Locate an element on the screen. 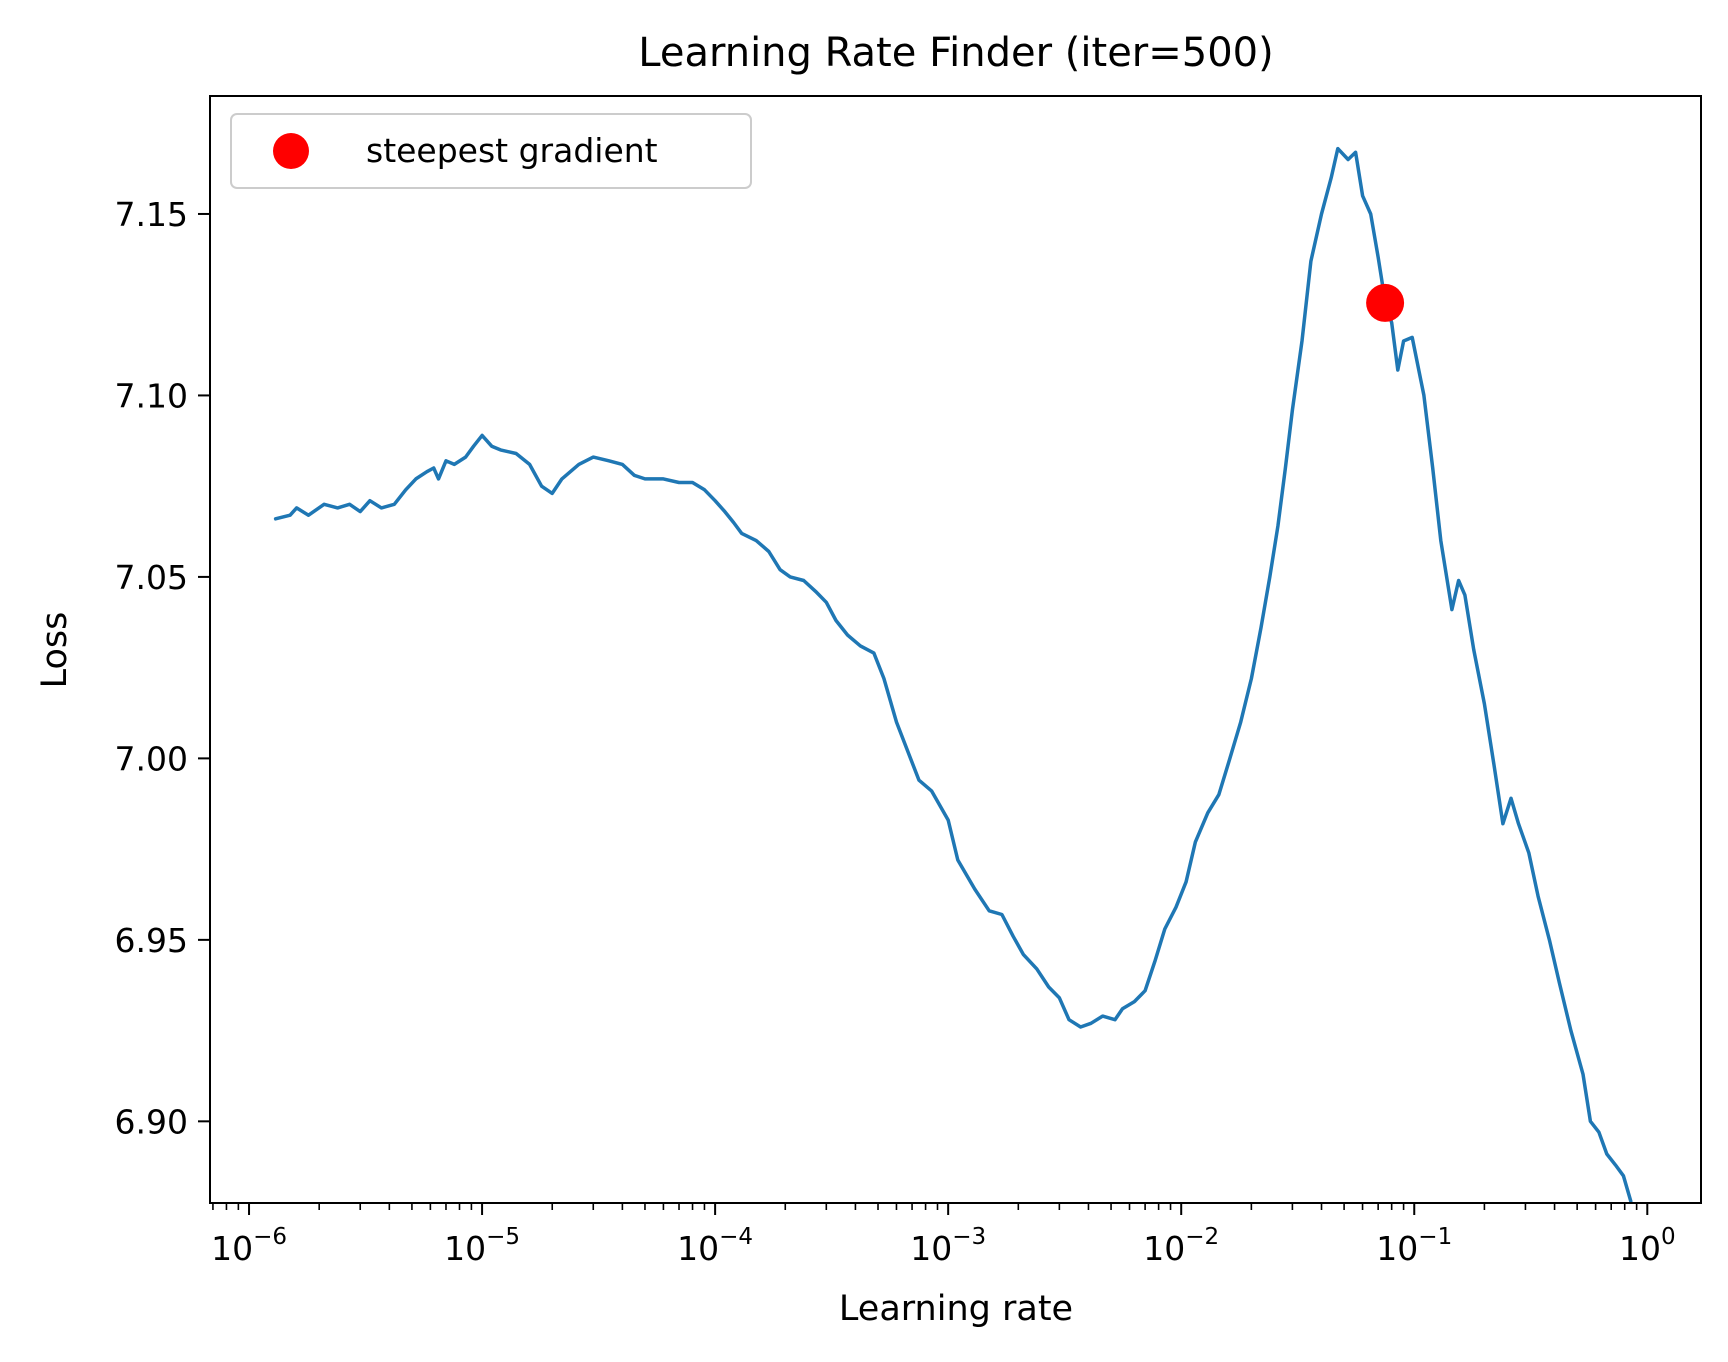 This screenshot has width=1728, height=1362. x-axis: 10⁻⁶ 10⁻⁵ 10⁻⁴ 10⁻³ 10⁻² 10⁻¹ 10⁰ is located at coordinates (943, 1235).